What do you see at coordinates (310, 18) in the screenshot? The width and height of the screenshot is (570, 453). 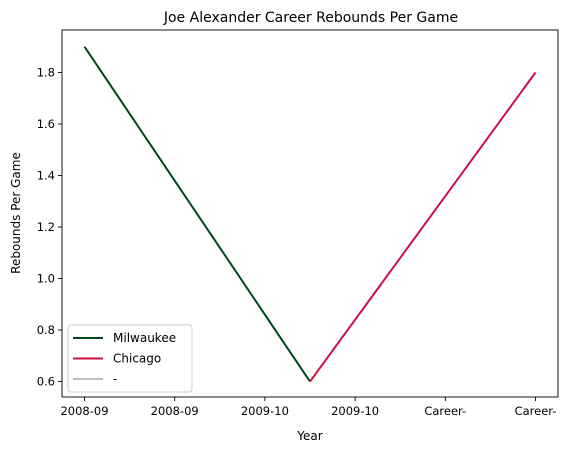 I see `chart-title: Joe Alexander Career Rebounds Per Game` at bounding box center [310, 18].